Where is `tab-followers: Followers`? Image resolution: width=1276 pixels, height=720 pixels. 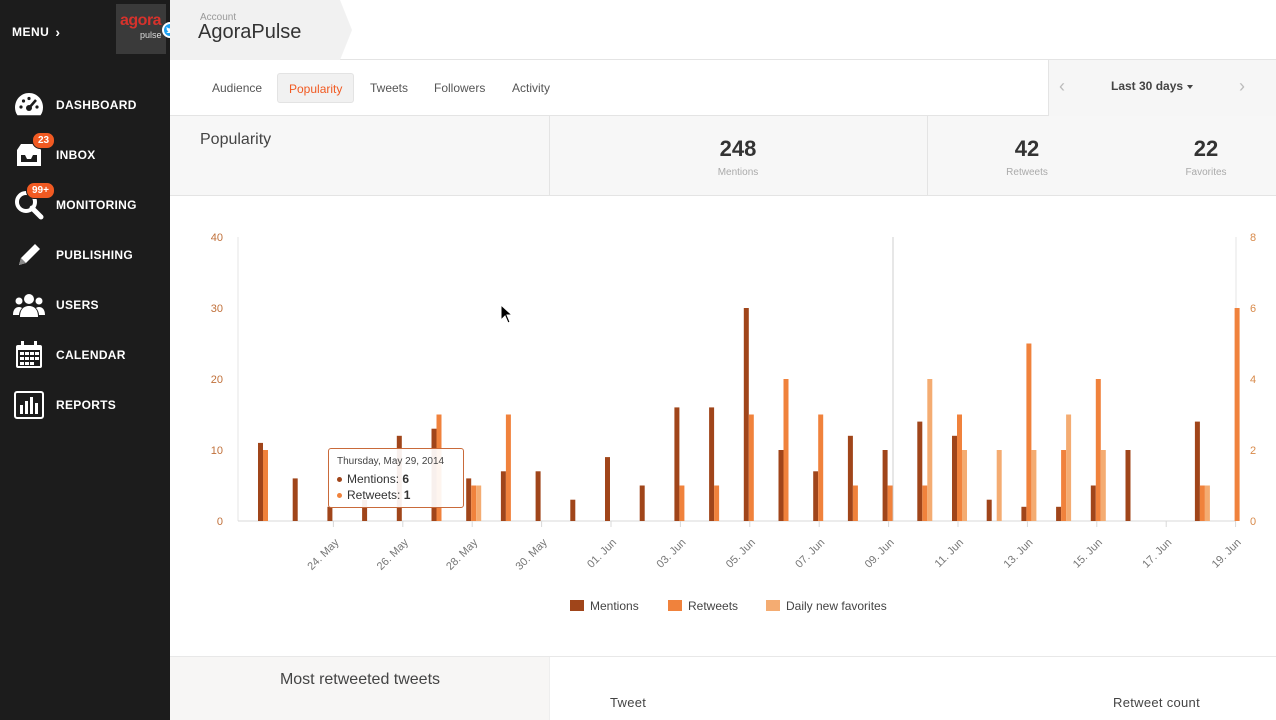
tab-followers: Followers is located at coordinates (460, 88).